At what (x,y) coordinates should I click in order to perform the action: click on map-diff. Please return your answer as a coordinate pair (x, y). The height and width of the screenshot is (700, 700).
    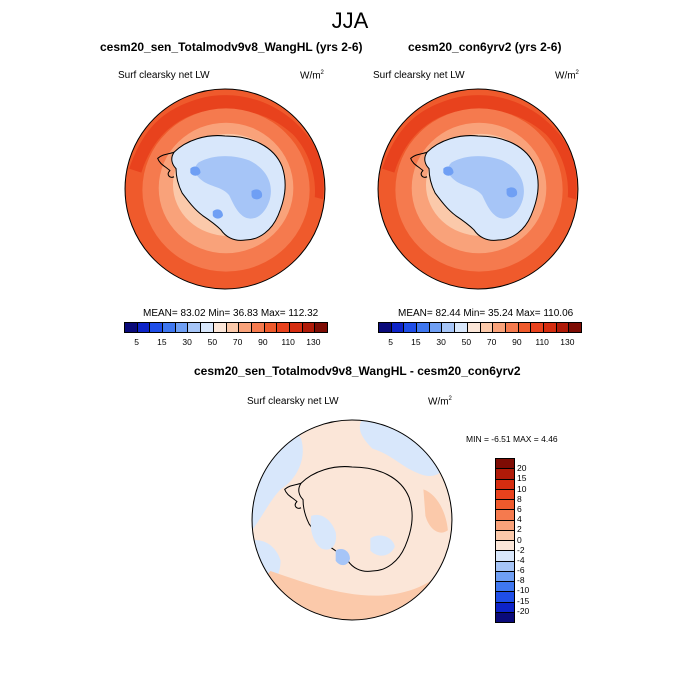
    Looking at the image, I should click on (352, 520).